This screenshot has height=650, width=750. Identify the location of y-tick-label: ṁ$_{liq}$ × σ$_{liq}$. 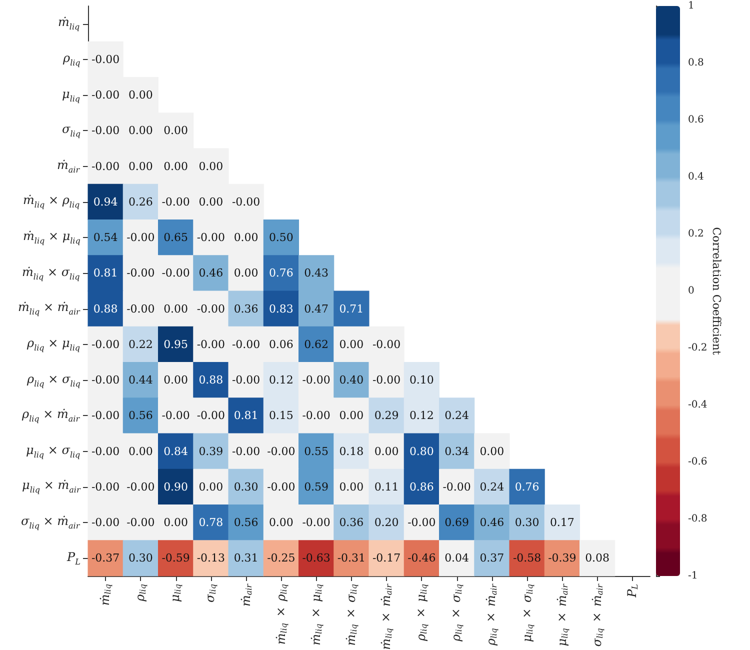
(51, 273).